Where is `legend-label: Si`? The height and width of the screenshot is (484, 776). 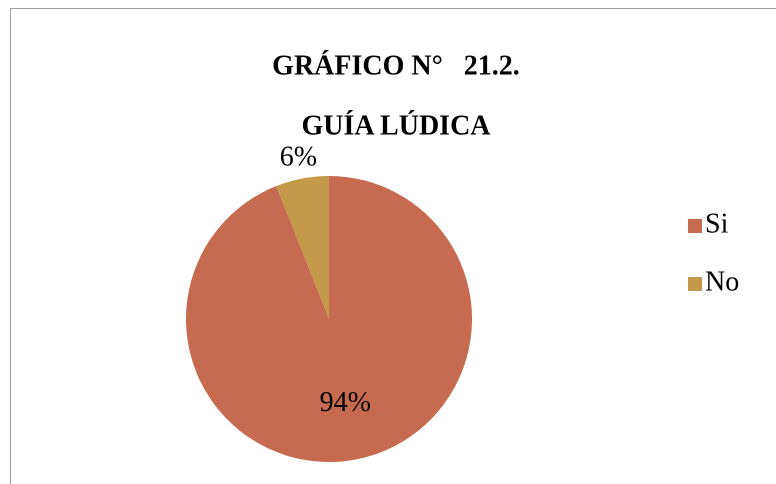 legend-label: Si is located at coordinates (717, 223).